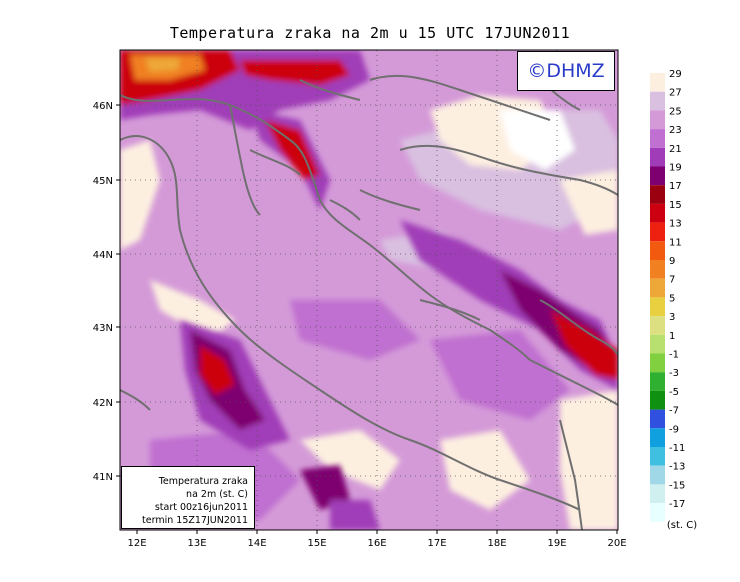 The image size is (740, 582). What do you see at coordinates (672, 280) in the screenshot?
I see `legend-label: 7` at bounding box center [672, 280].